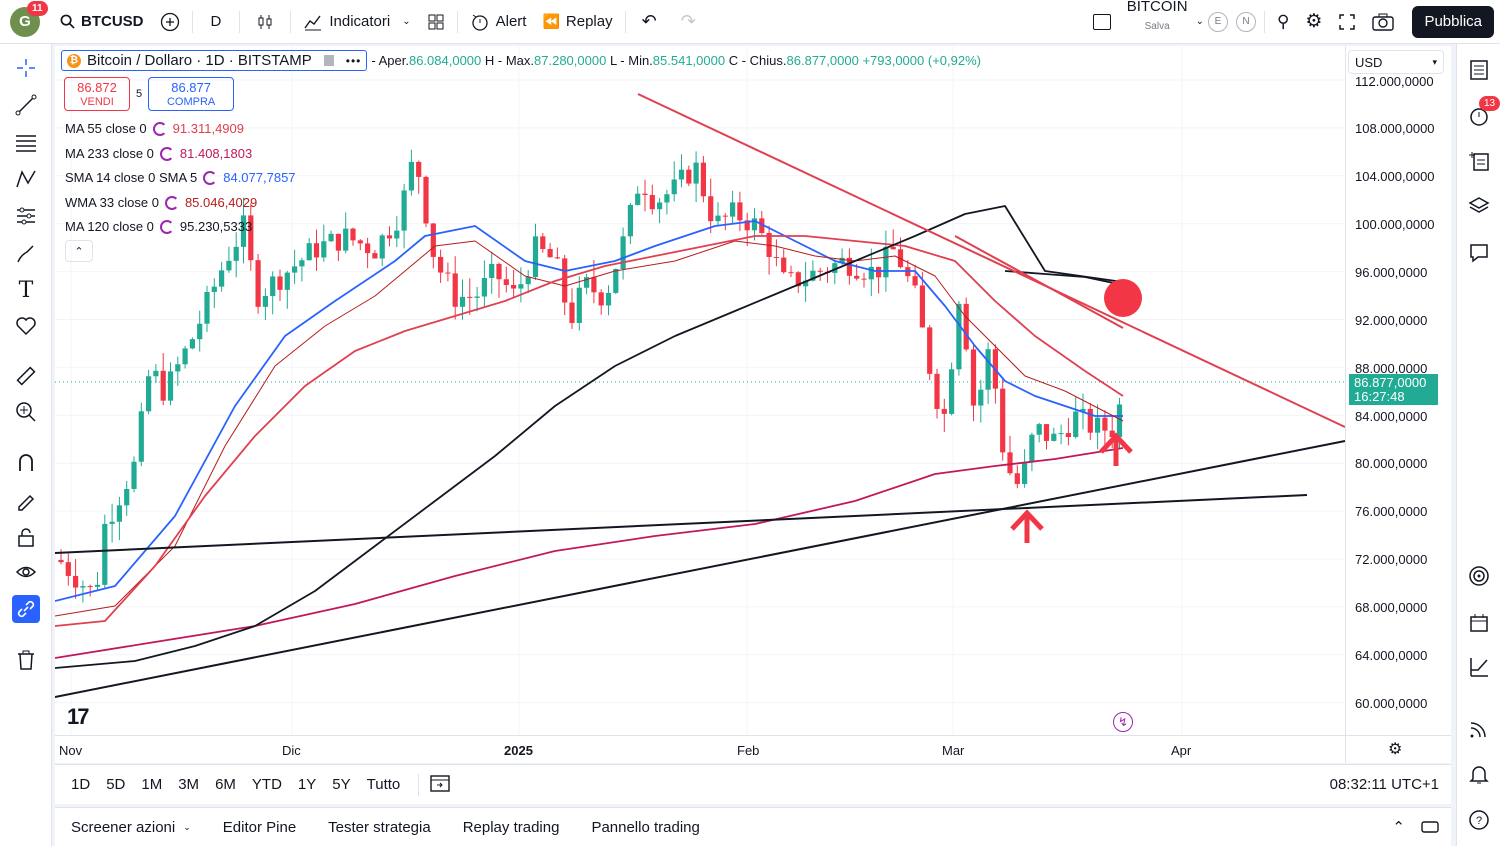 This screenshot has width=1500, height=846. I want to click on redo-button: ↷, so click(688, 22).